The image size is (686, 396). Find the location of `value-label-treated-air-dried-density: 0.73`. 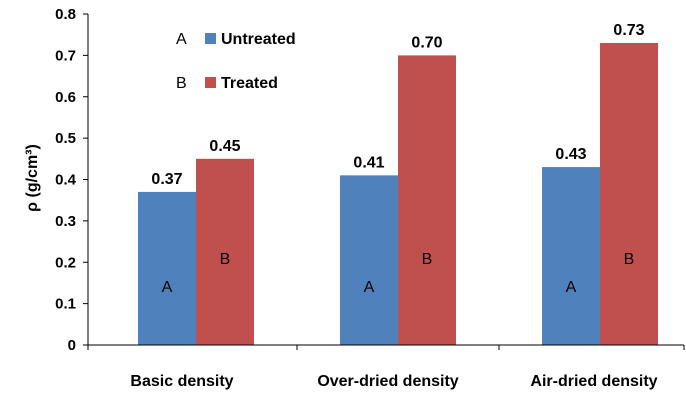

value-label-treated-air-dried-density: 0.73 is located at coordinates (628, 30).